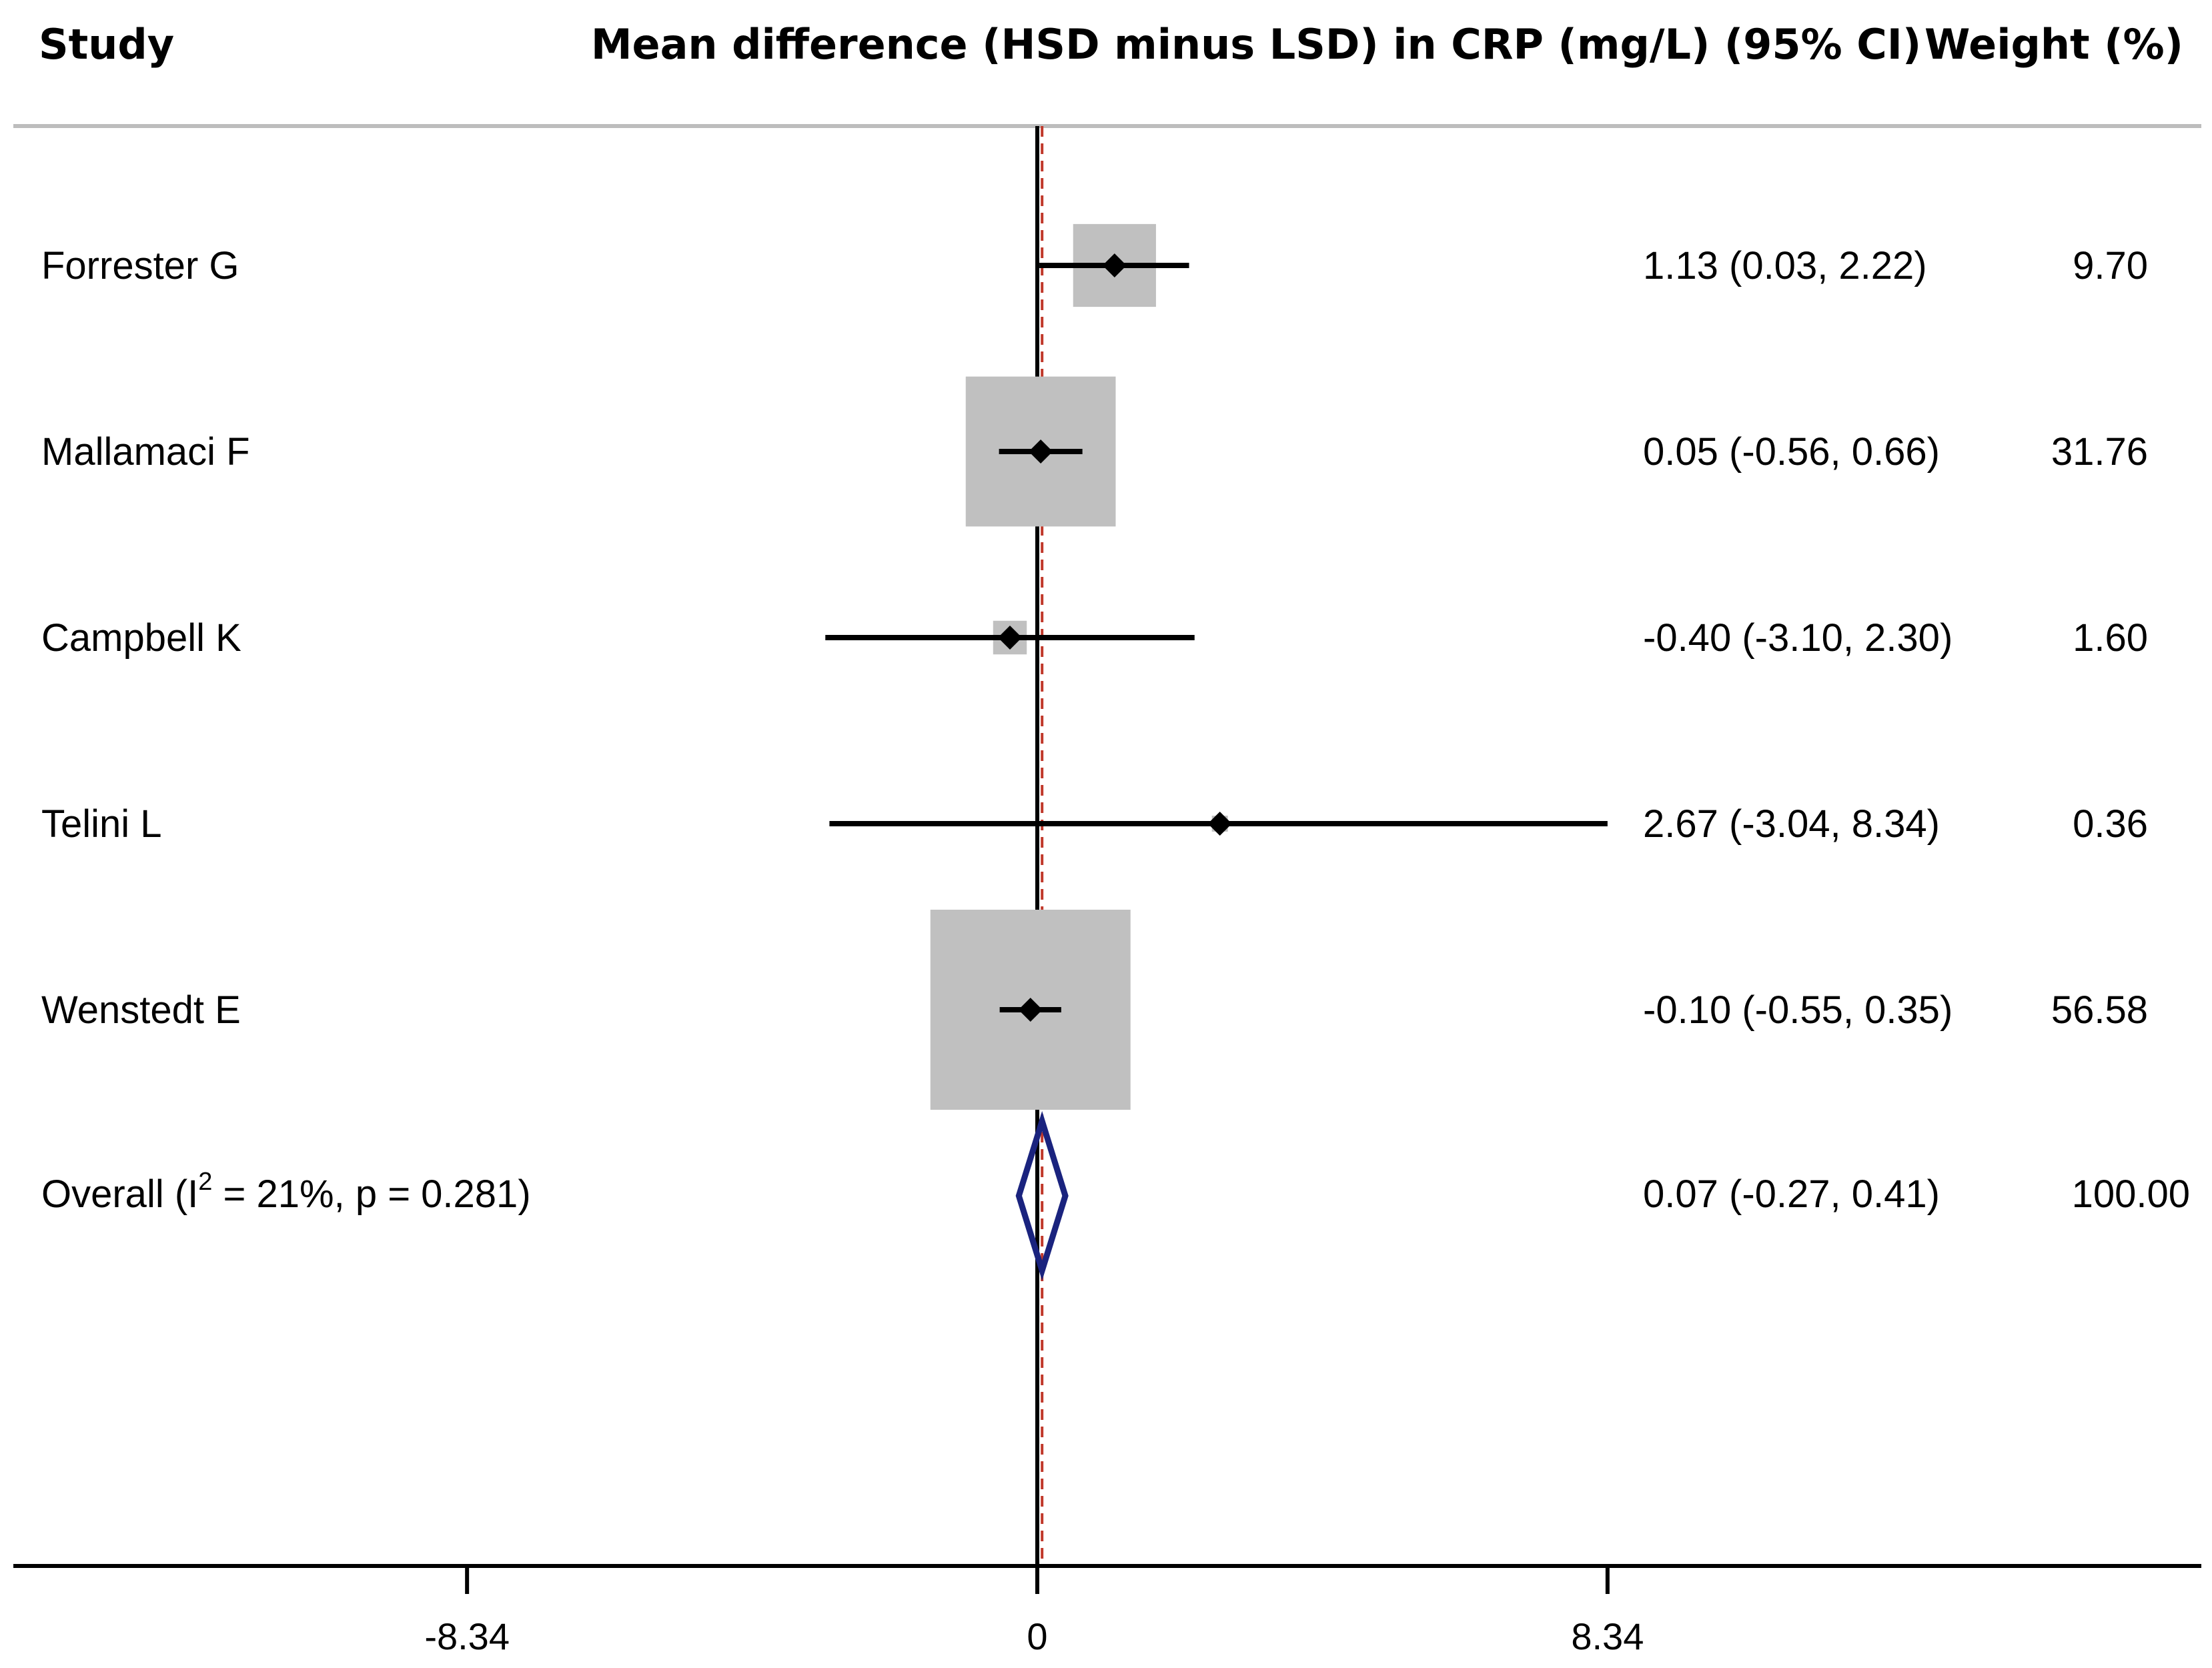  What do you see at coordinates (371, 1194) in the screenshot?
I see `overall-label-suffix: = 21%, p = 0.281)` at bounding box center [371, 1194].